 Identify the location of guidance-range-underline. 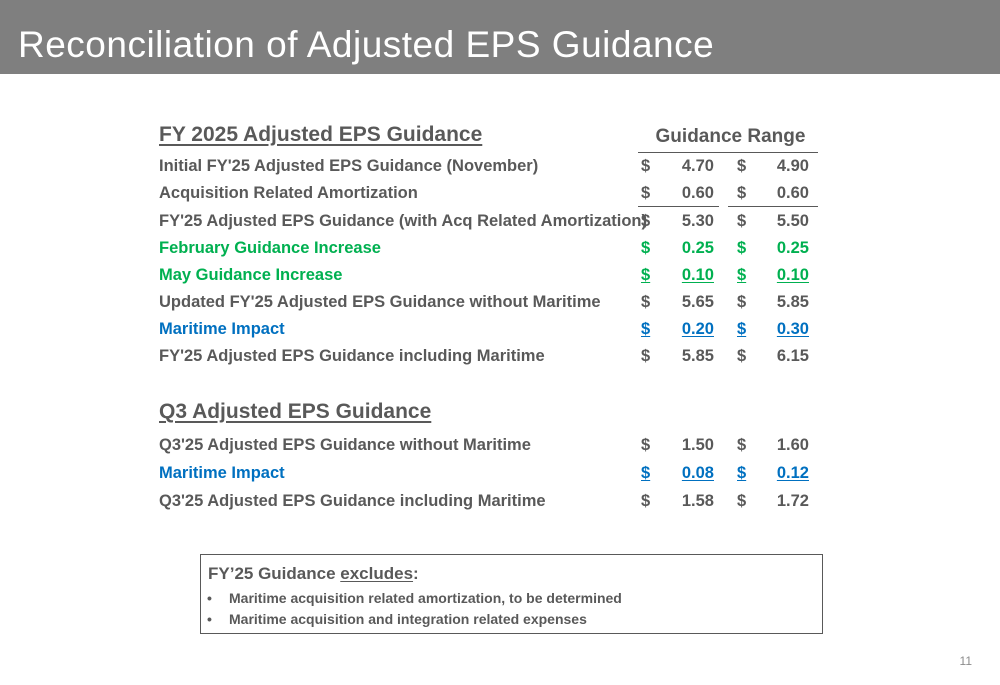
(728, 152).